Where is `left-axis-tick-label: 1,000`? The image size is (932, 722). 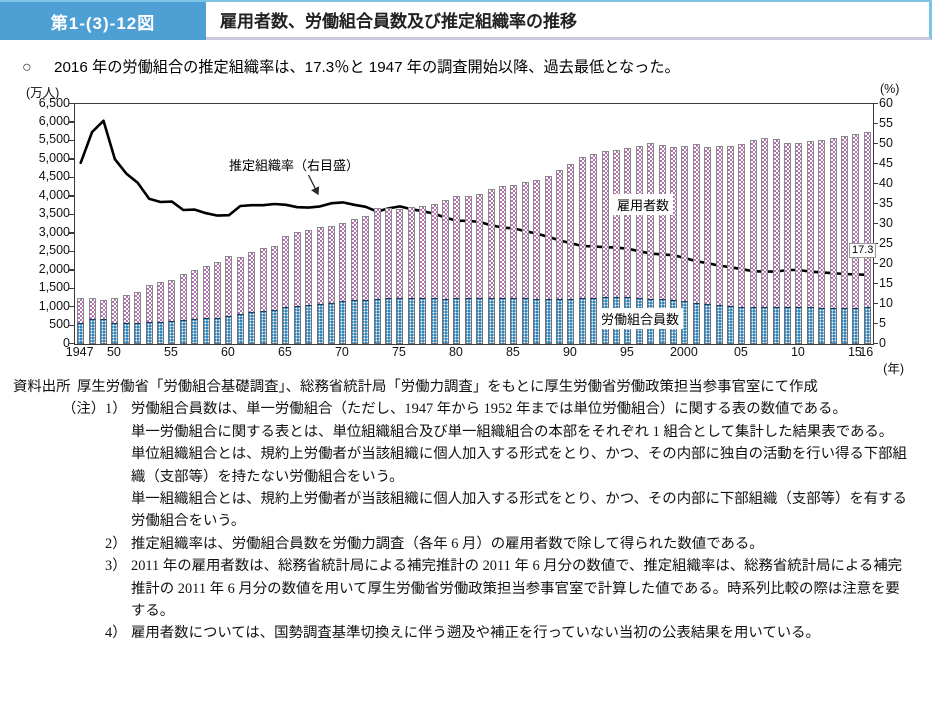
left-axis-tick-label: 1,000 is located at coordinates (54, 305).